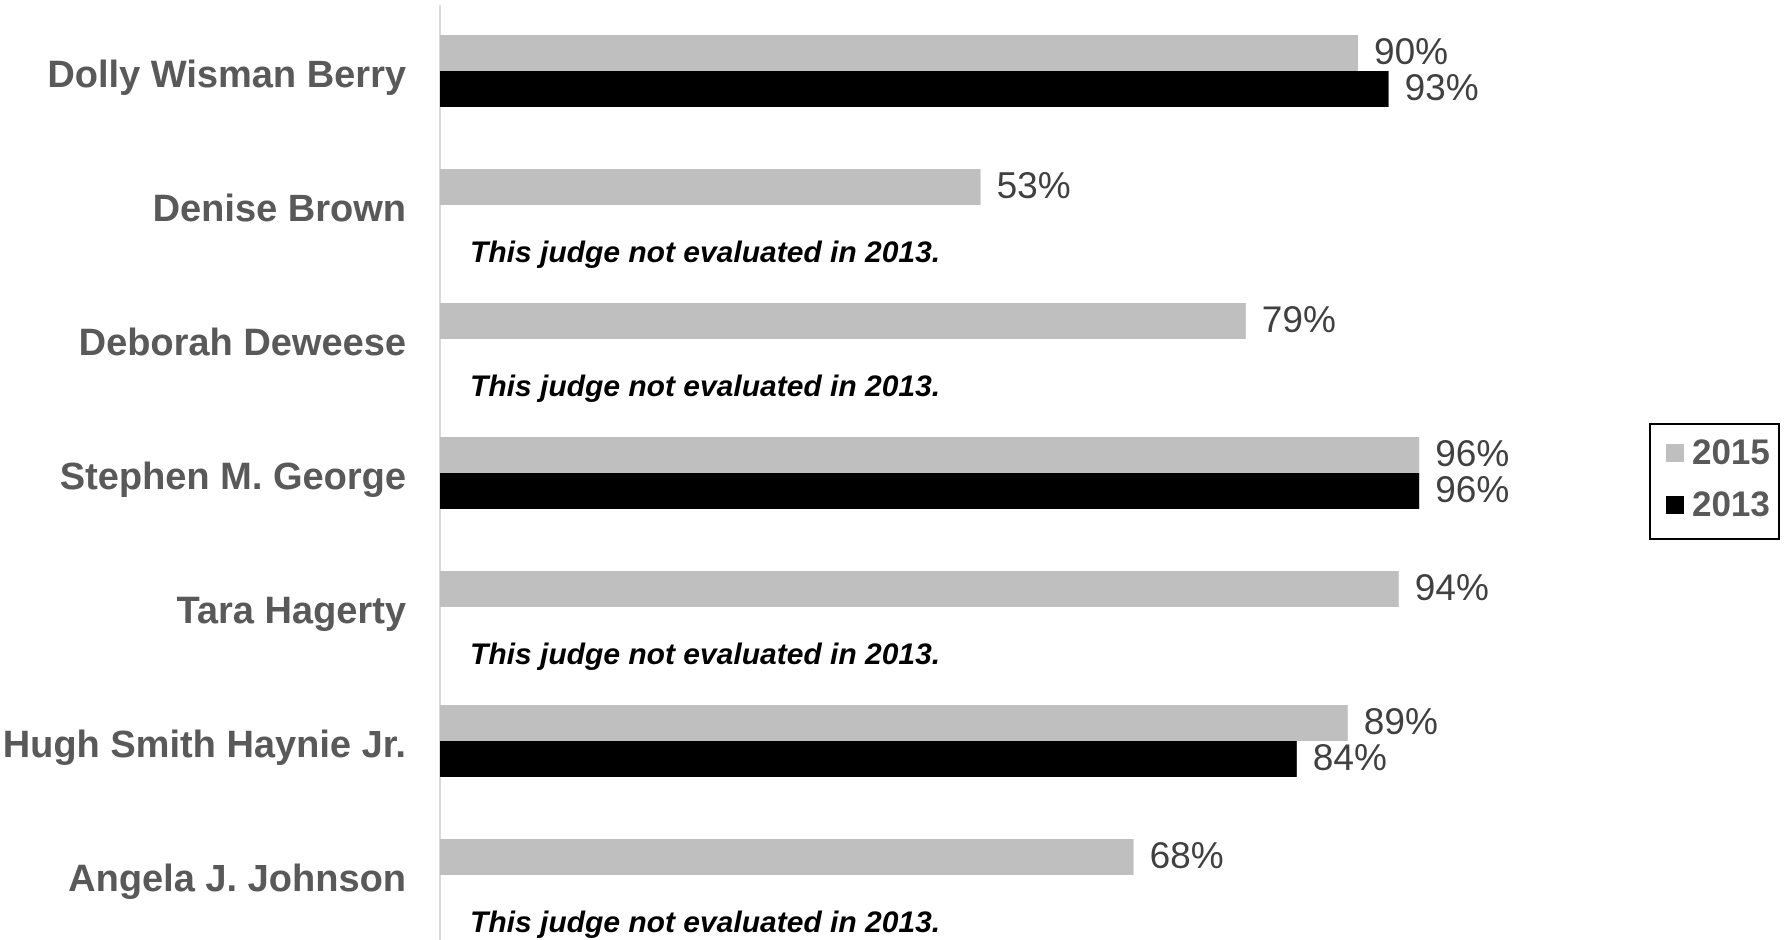 Image resolution: width=1786 pixels, height=940 pixels. What do you see at coordinates (1187, 855) in the screenshot?
I see `data-label-2015: 68%` at bounding box center [1187, 855].